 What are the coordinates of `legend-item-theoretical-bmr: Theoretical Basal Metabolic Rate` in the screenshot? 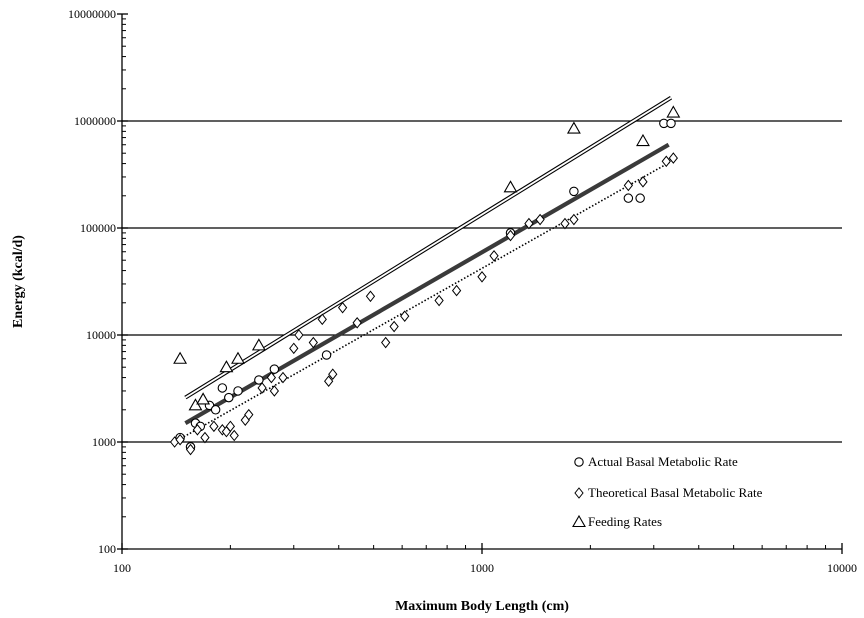 It's located at (668, 492).